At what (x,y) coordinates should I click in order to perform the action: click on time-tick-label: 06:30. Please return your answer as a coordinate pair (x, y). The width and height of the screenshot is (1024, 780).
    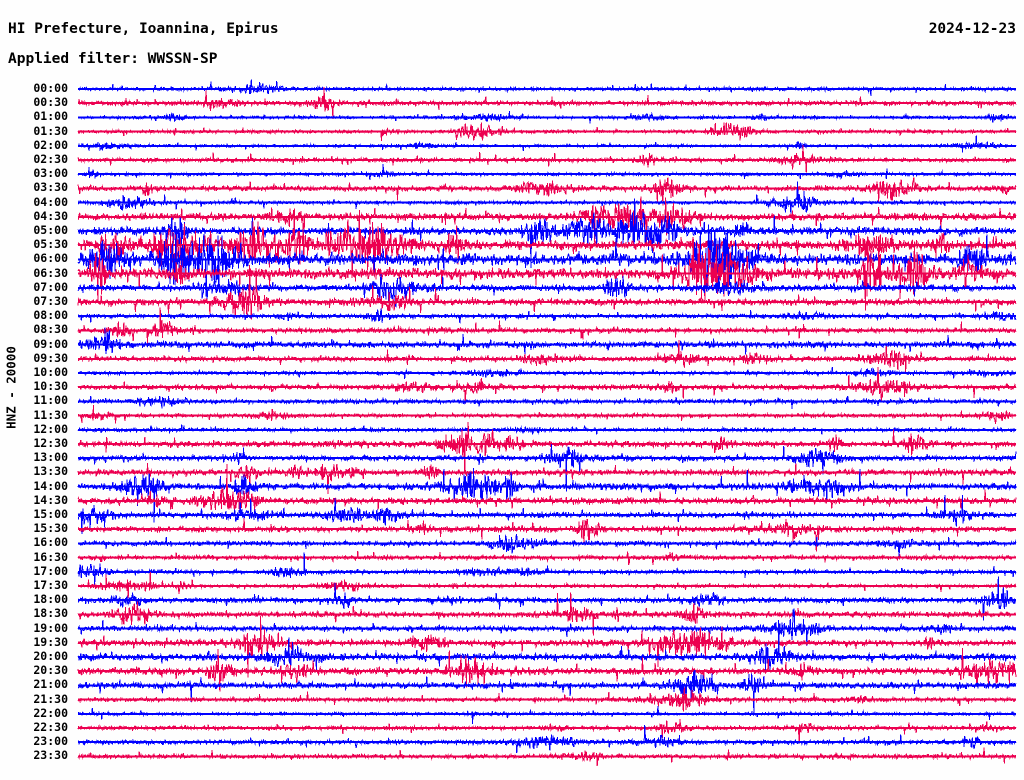
    Looking at the image, I should click on (50, 272).